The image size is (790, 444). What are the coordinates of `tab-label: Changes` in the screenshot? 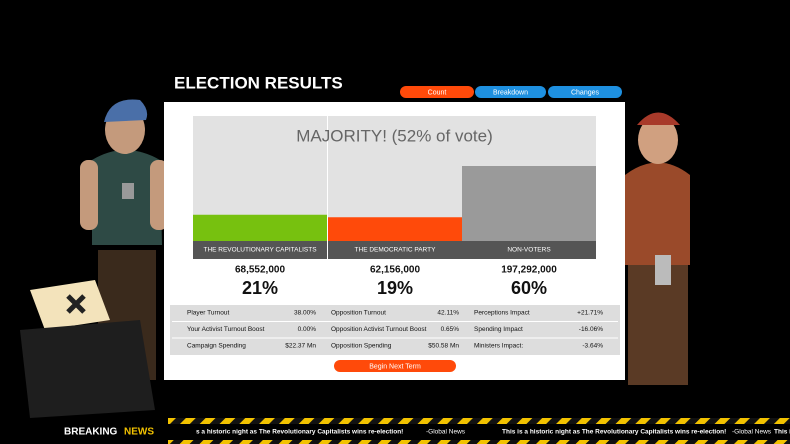 It's located at (585, 92).